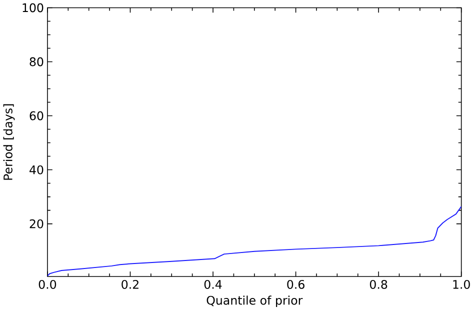 Image resolution: width=474 pixels, height=310 pixels. I want to click on x-tick-label: 0.4, so click(213, 284).